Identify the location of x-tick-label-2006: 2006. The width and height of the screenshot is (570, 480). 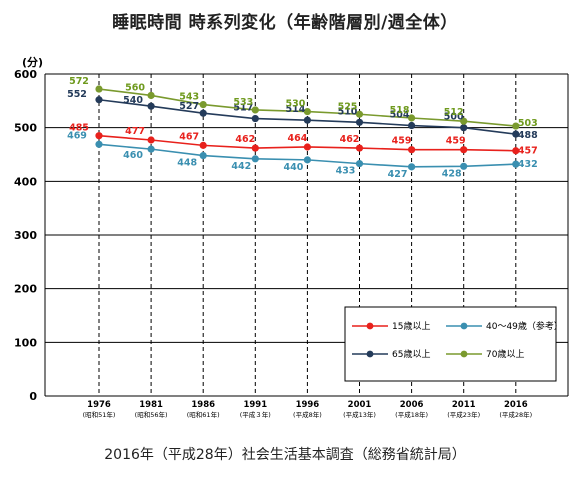
(412, 405).